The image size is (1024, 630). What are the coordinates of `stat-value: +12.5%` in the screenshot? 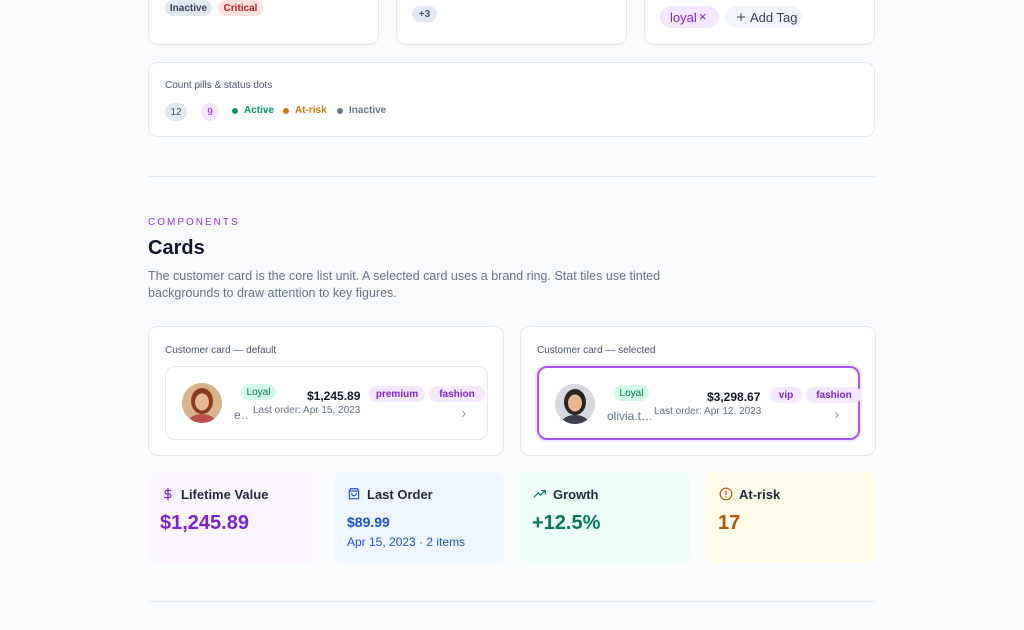 It's located at (566, 523).